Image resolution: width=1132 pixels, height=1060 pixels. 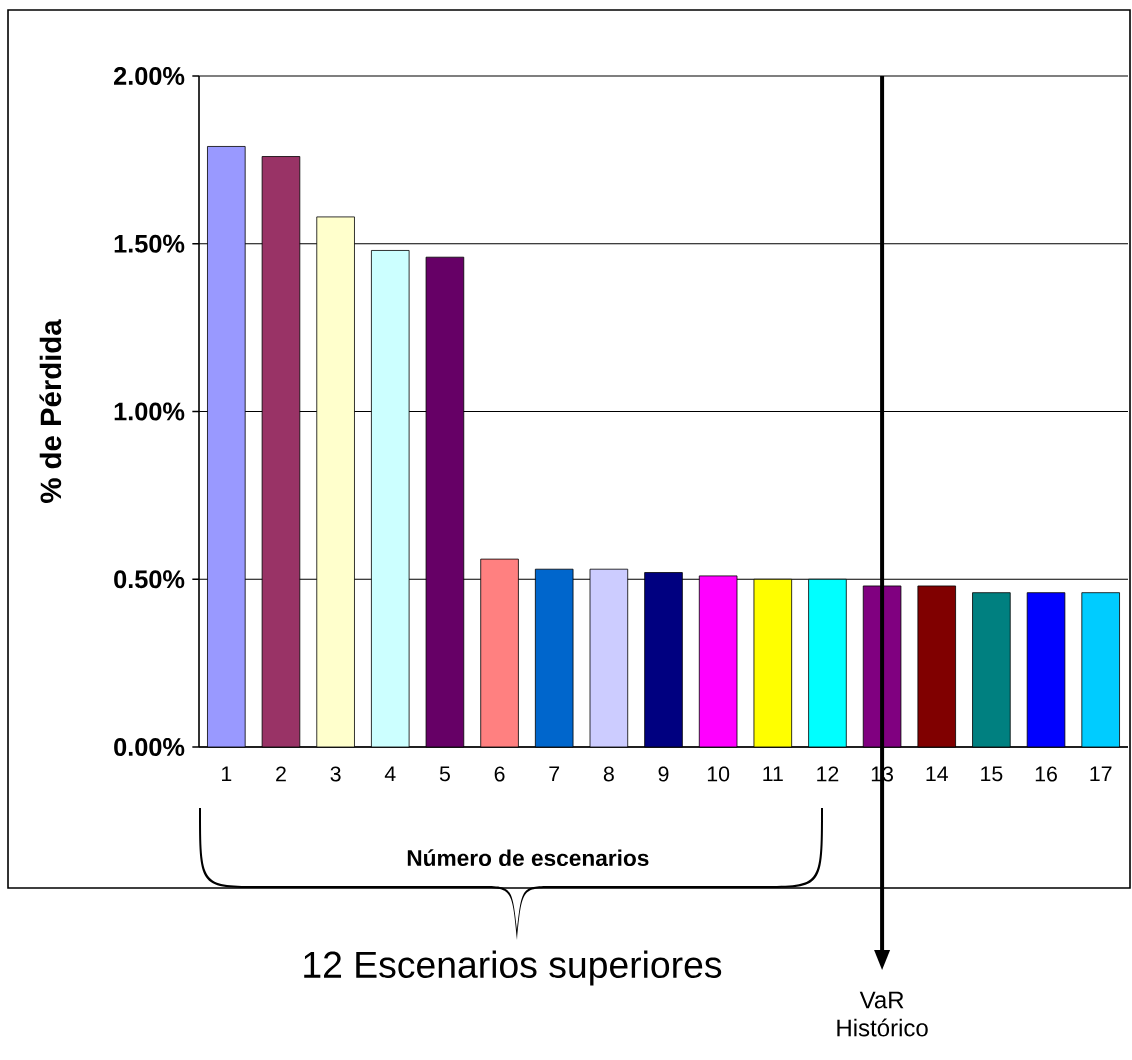 I want to click on y-tick-label: 0.50%, so click(x=149, y=579).